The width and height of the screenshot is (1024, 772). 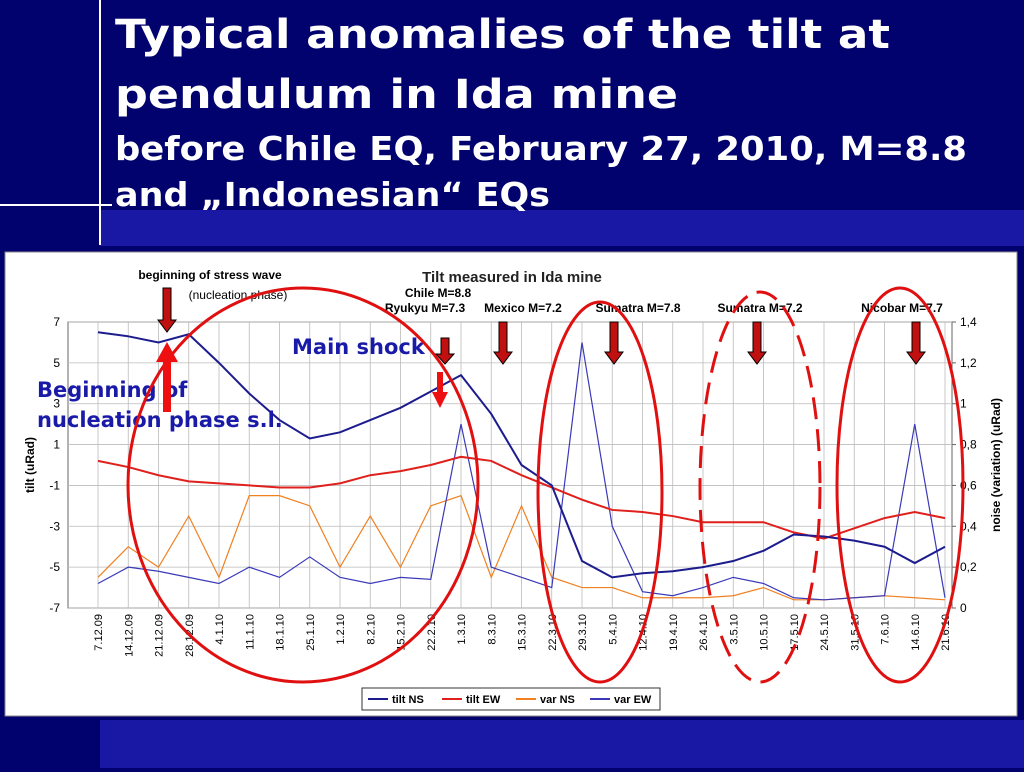 I want to click on x-tick-label: 21.6.10, so click(x=946, y=632).